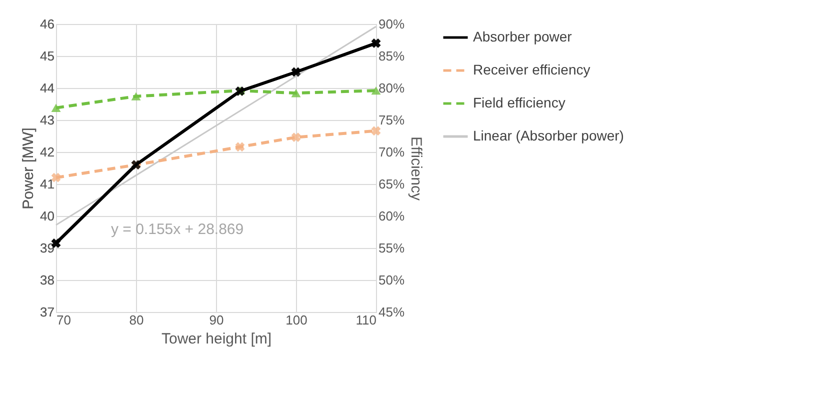 This screenshot has height=413, width=827. I want to click on y-tick-label: 37, so click(47, 312).